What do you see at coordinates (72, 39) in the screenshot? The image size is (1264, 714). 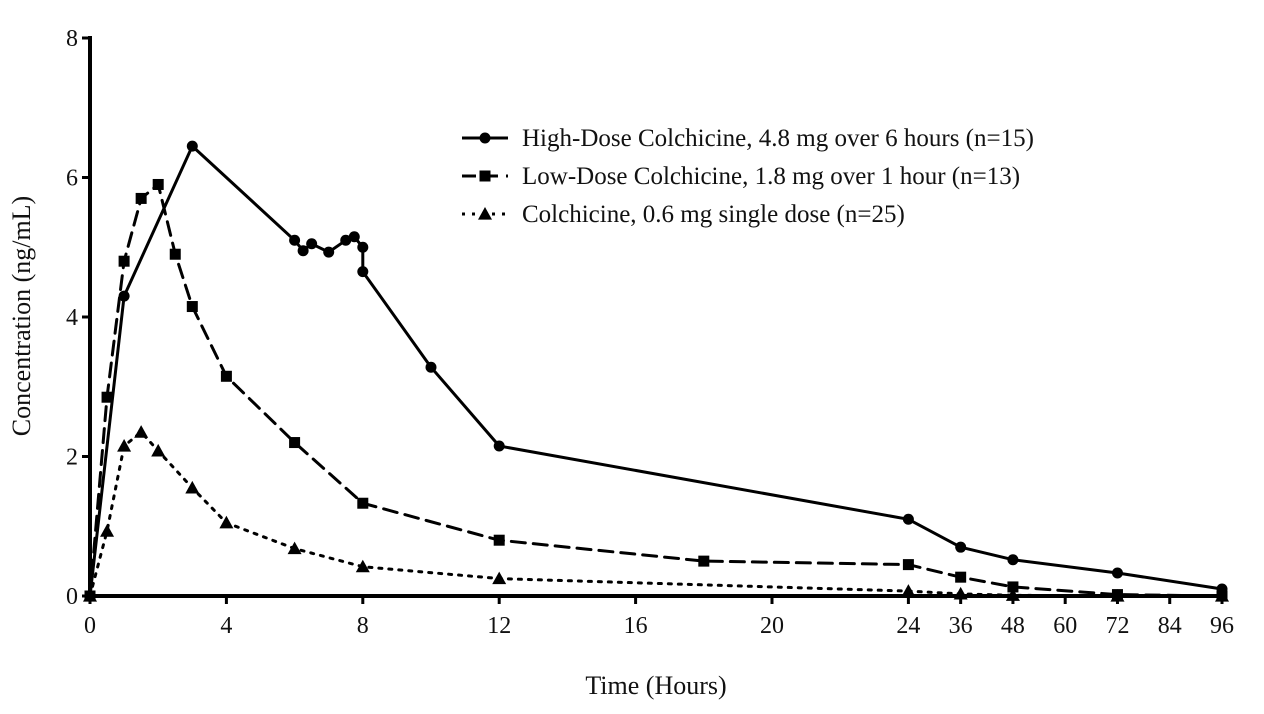 I see `y-tick-label: 8` at bounding box center [72, 39].